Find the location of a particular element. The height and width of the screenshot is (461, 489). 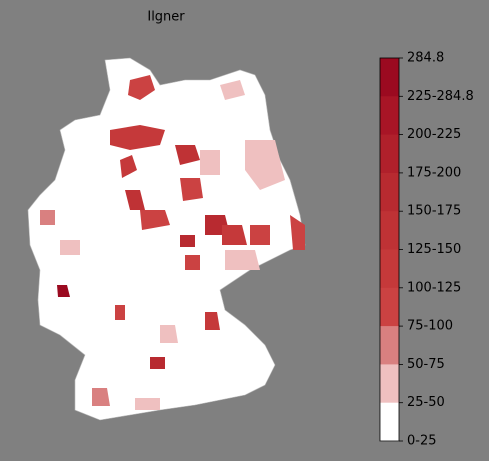

colorbar-label: 175-200 is located at coordinates (434, 172).